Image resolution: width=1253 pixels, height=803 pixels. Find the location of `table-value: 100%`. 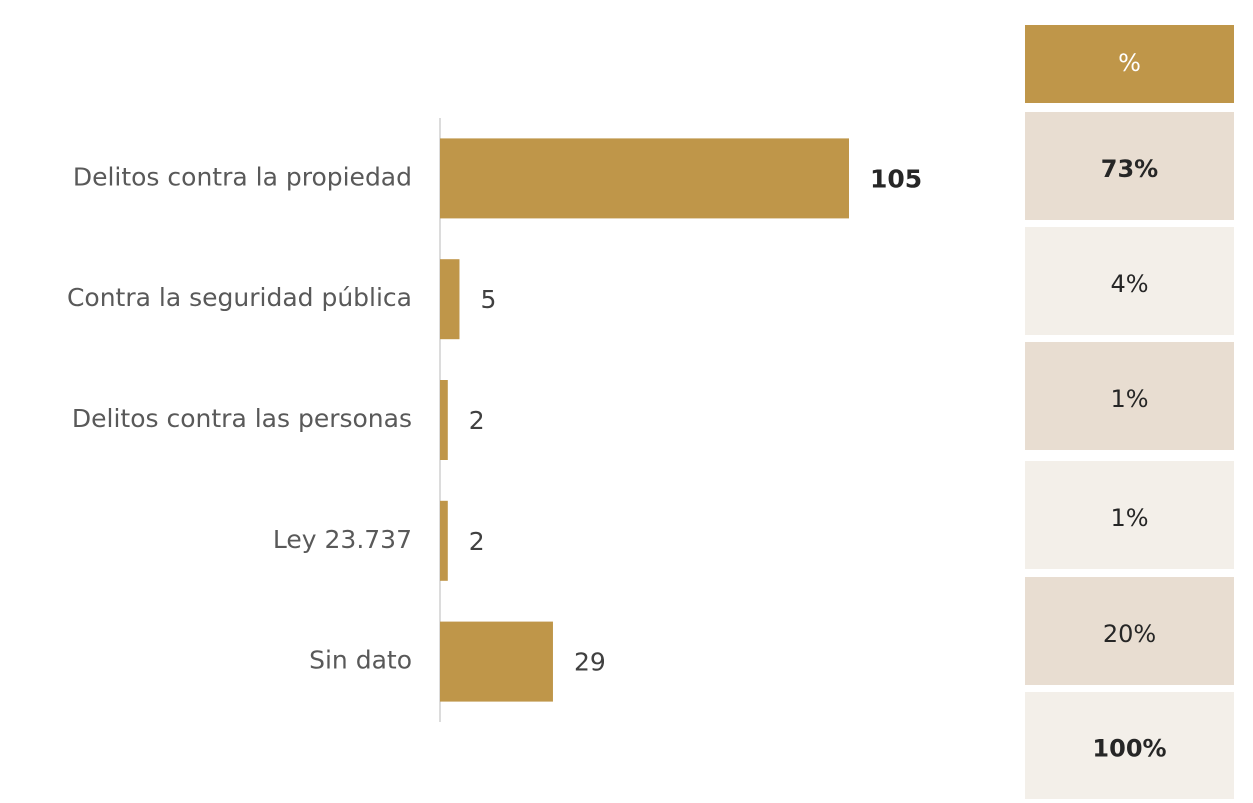

table-value: 100% is located at coordinates (1129, 749).